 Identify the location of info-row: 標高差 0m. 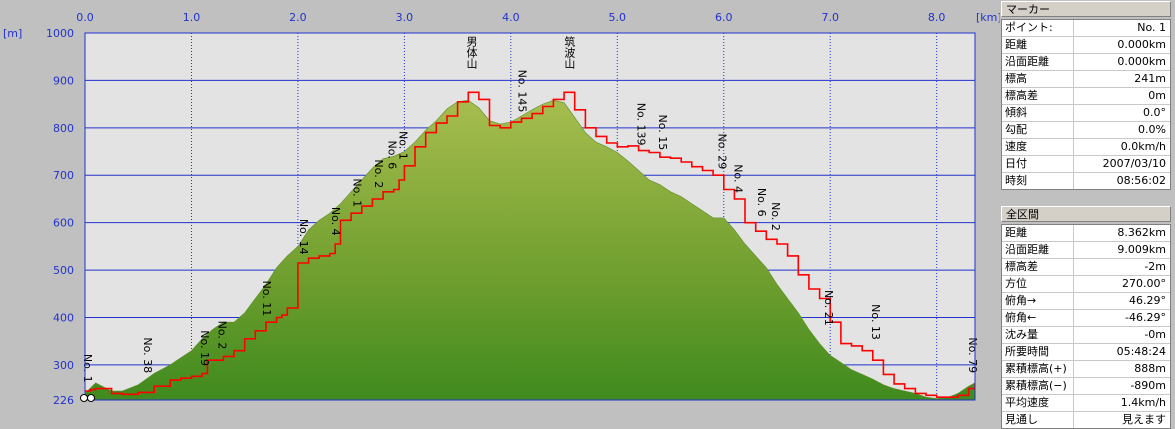
(1086, 96).